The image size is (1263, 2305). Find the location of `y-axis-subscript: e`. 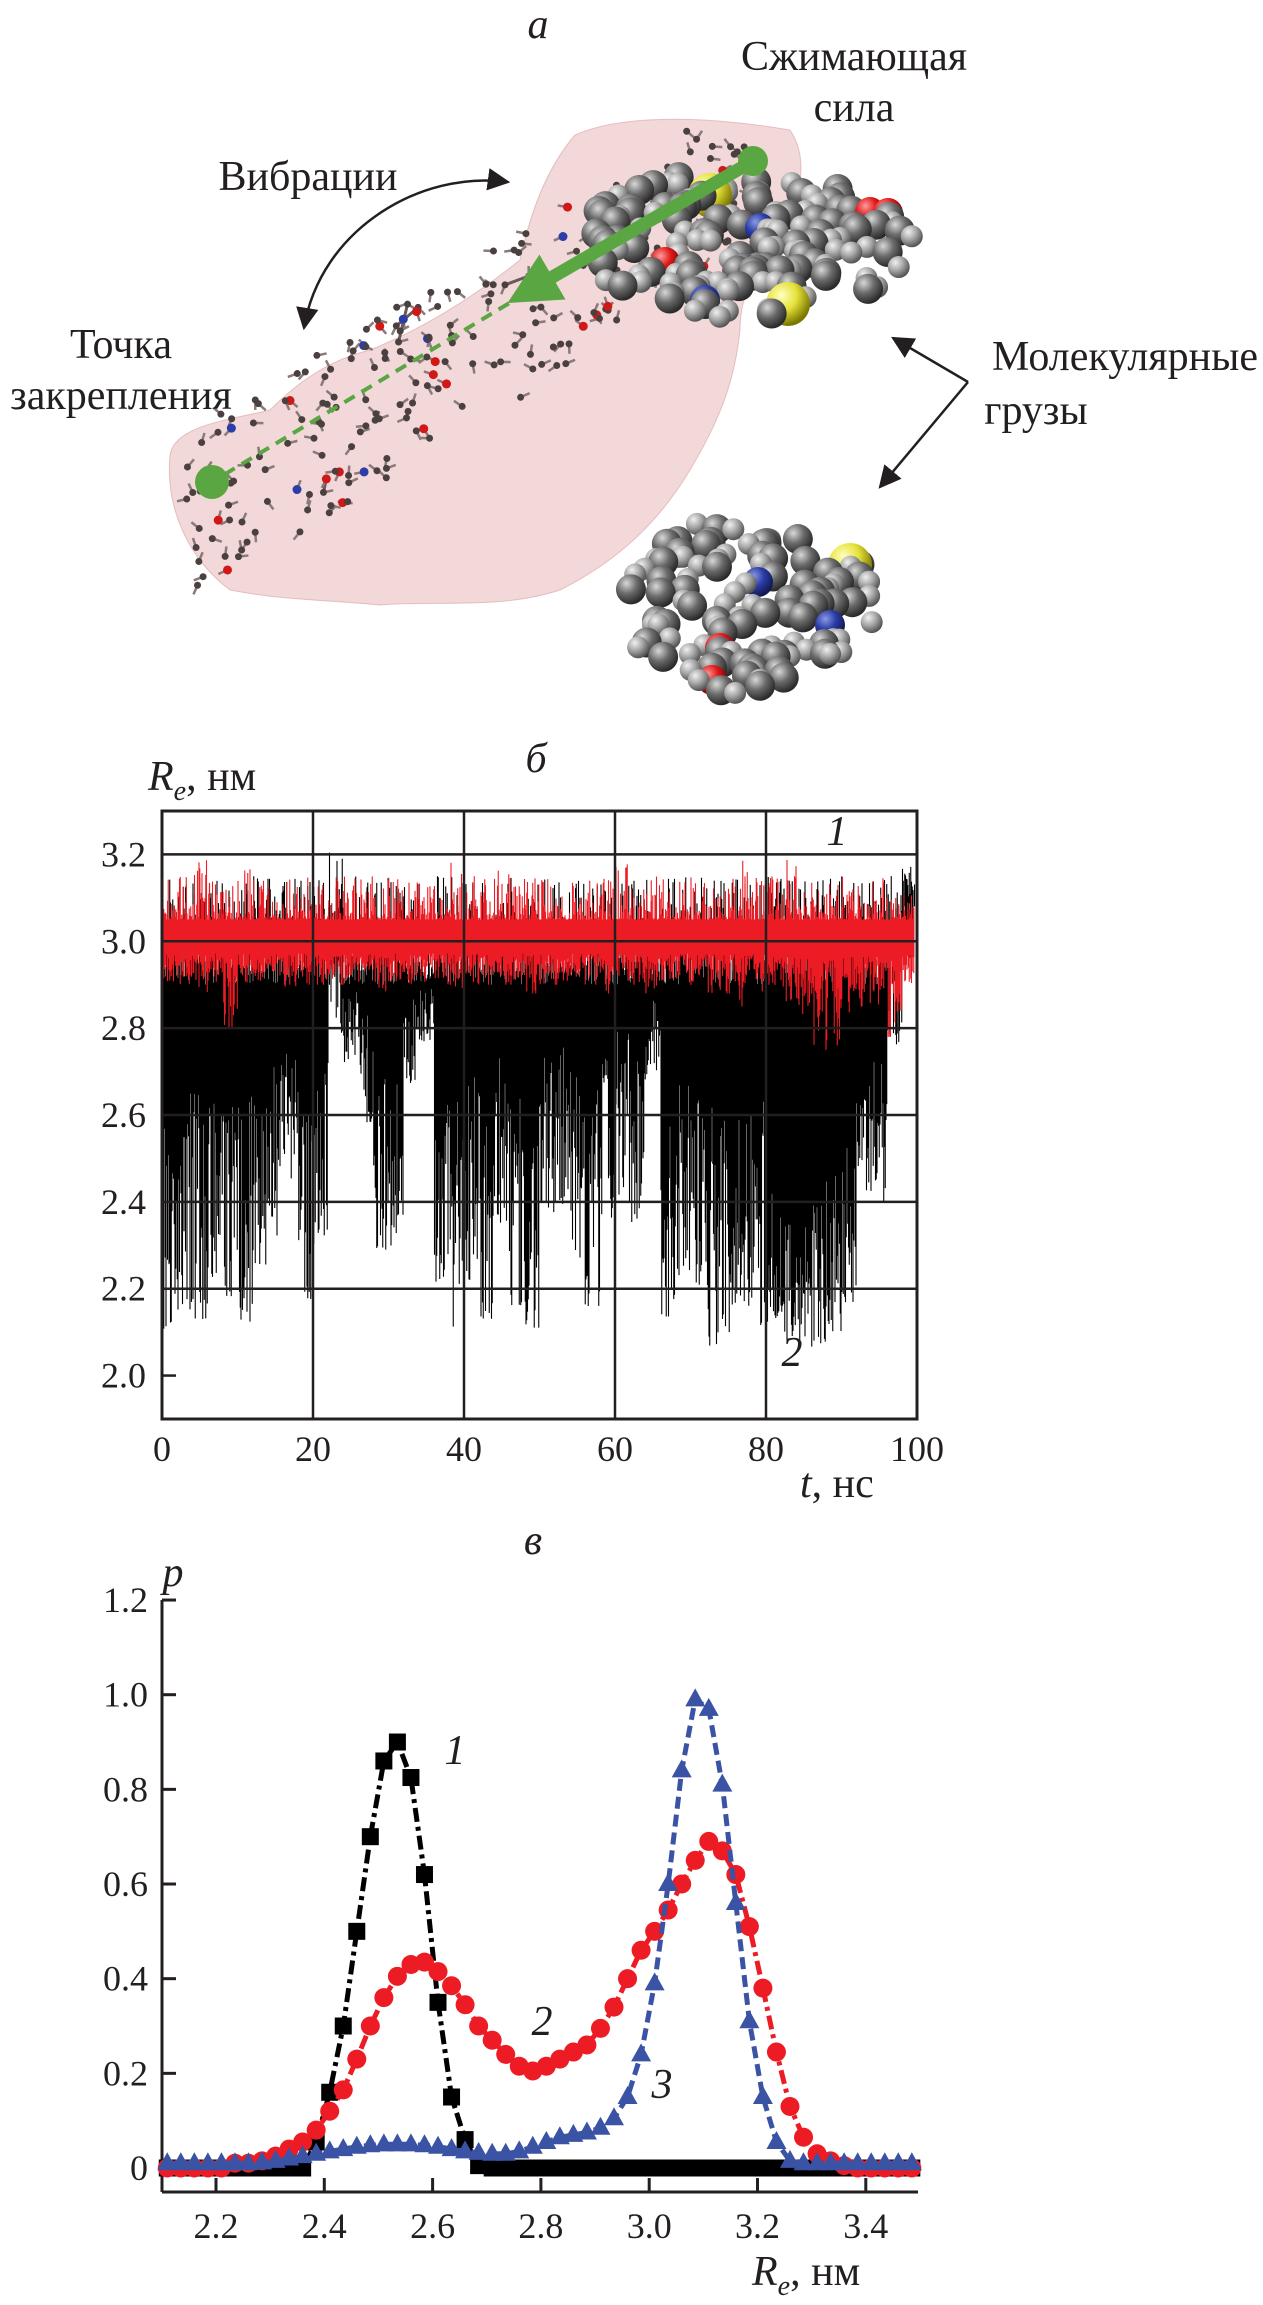

y-axis-subscript: e is located at coordinates (180, 791).